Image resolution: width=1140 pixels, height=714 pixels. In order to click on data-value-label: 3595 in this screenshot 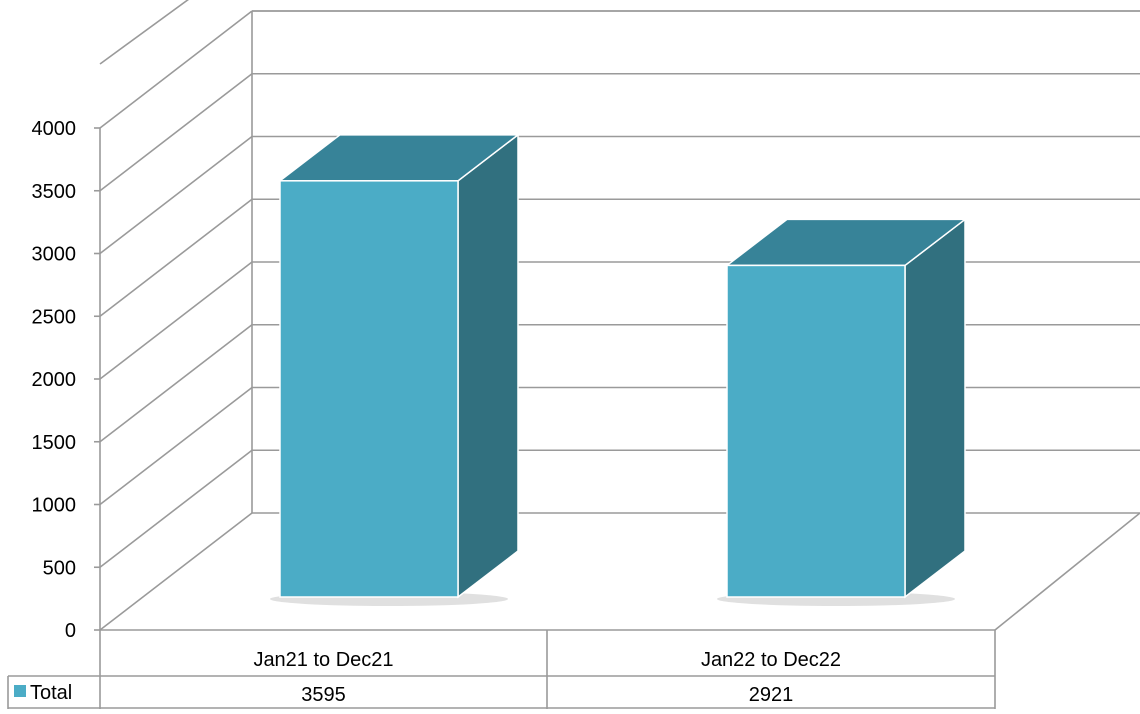, I will do `click(323, 695)`.